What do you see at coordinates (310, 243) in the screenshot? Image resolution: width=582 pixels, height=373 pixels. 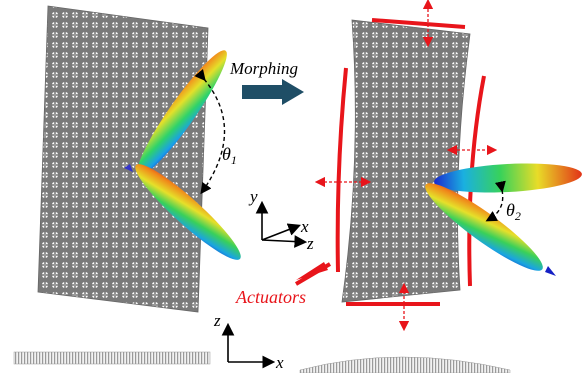 I see `axis-z-label: z` at bounding box center [310, 243].